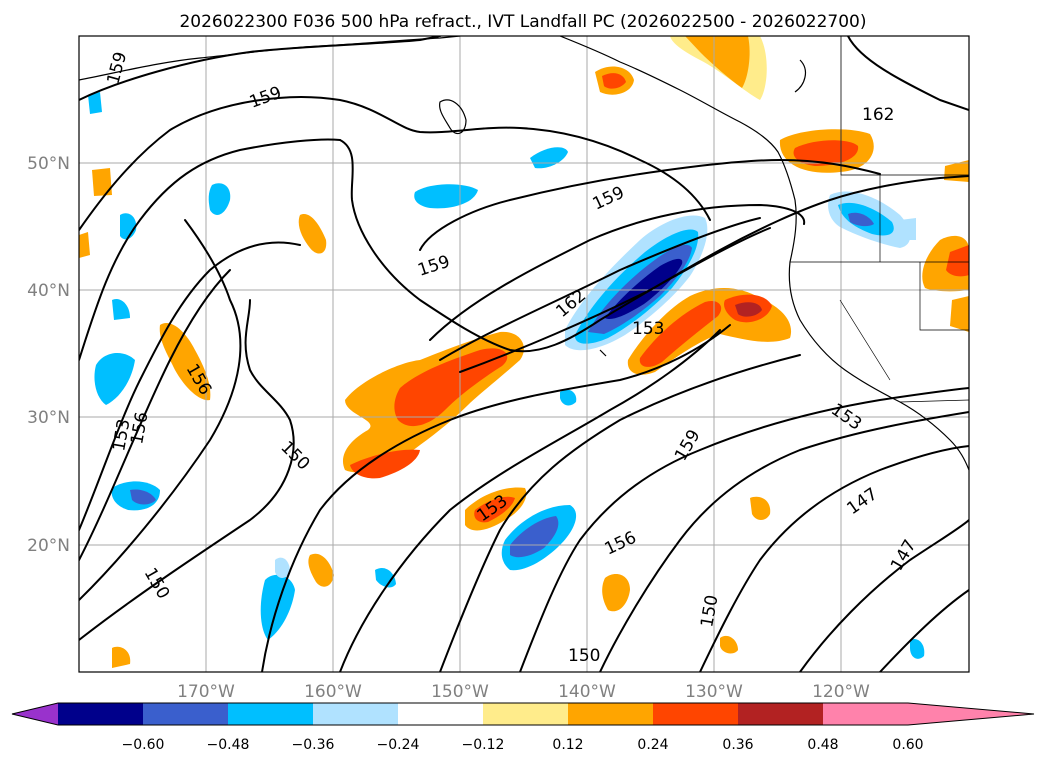 This screenshot has width=1047, height=765. I want to click on contour-label: 153, so click(648, 329).